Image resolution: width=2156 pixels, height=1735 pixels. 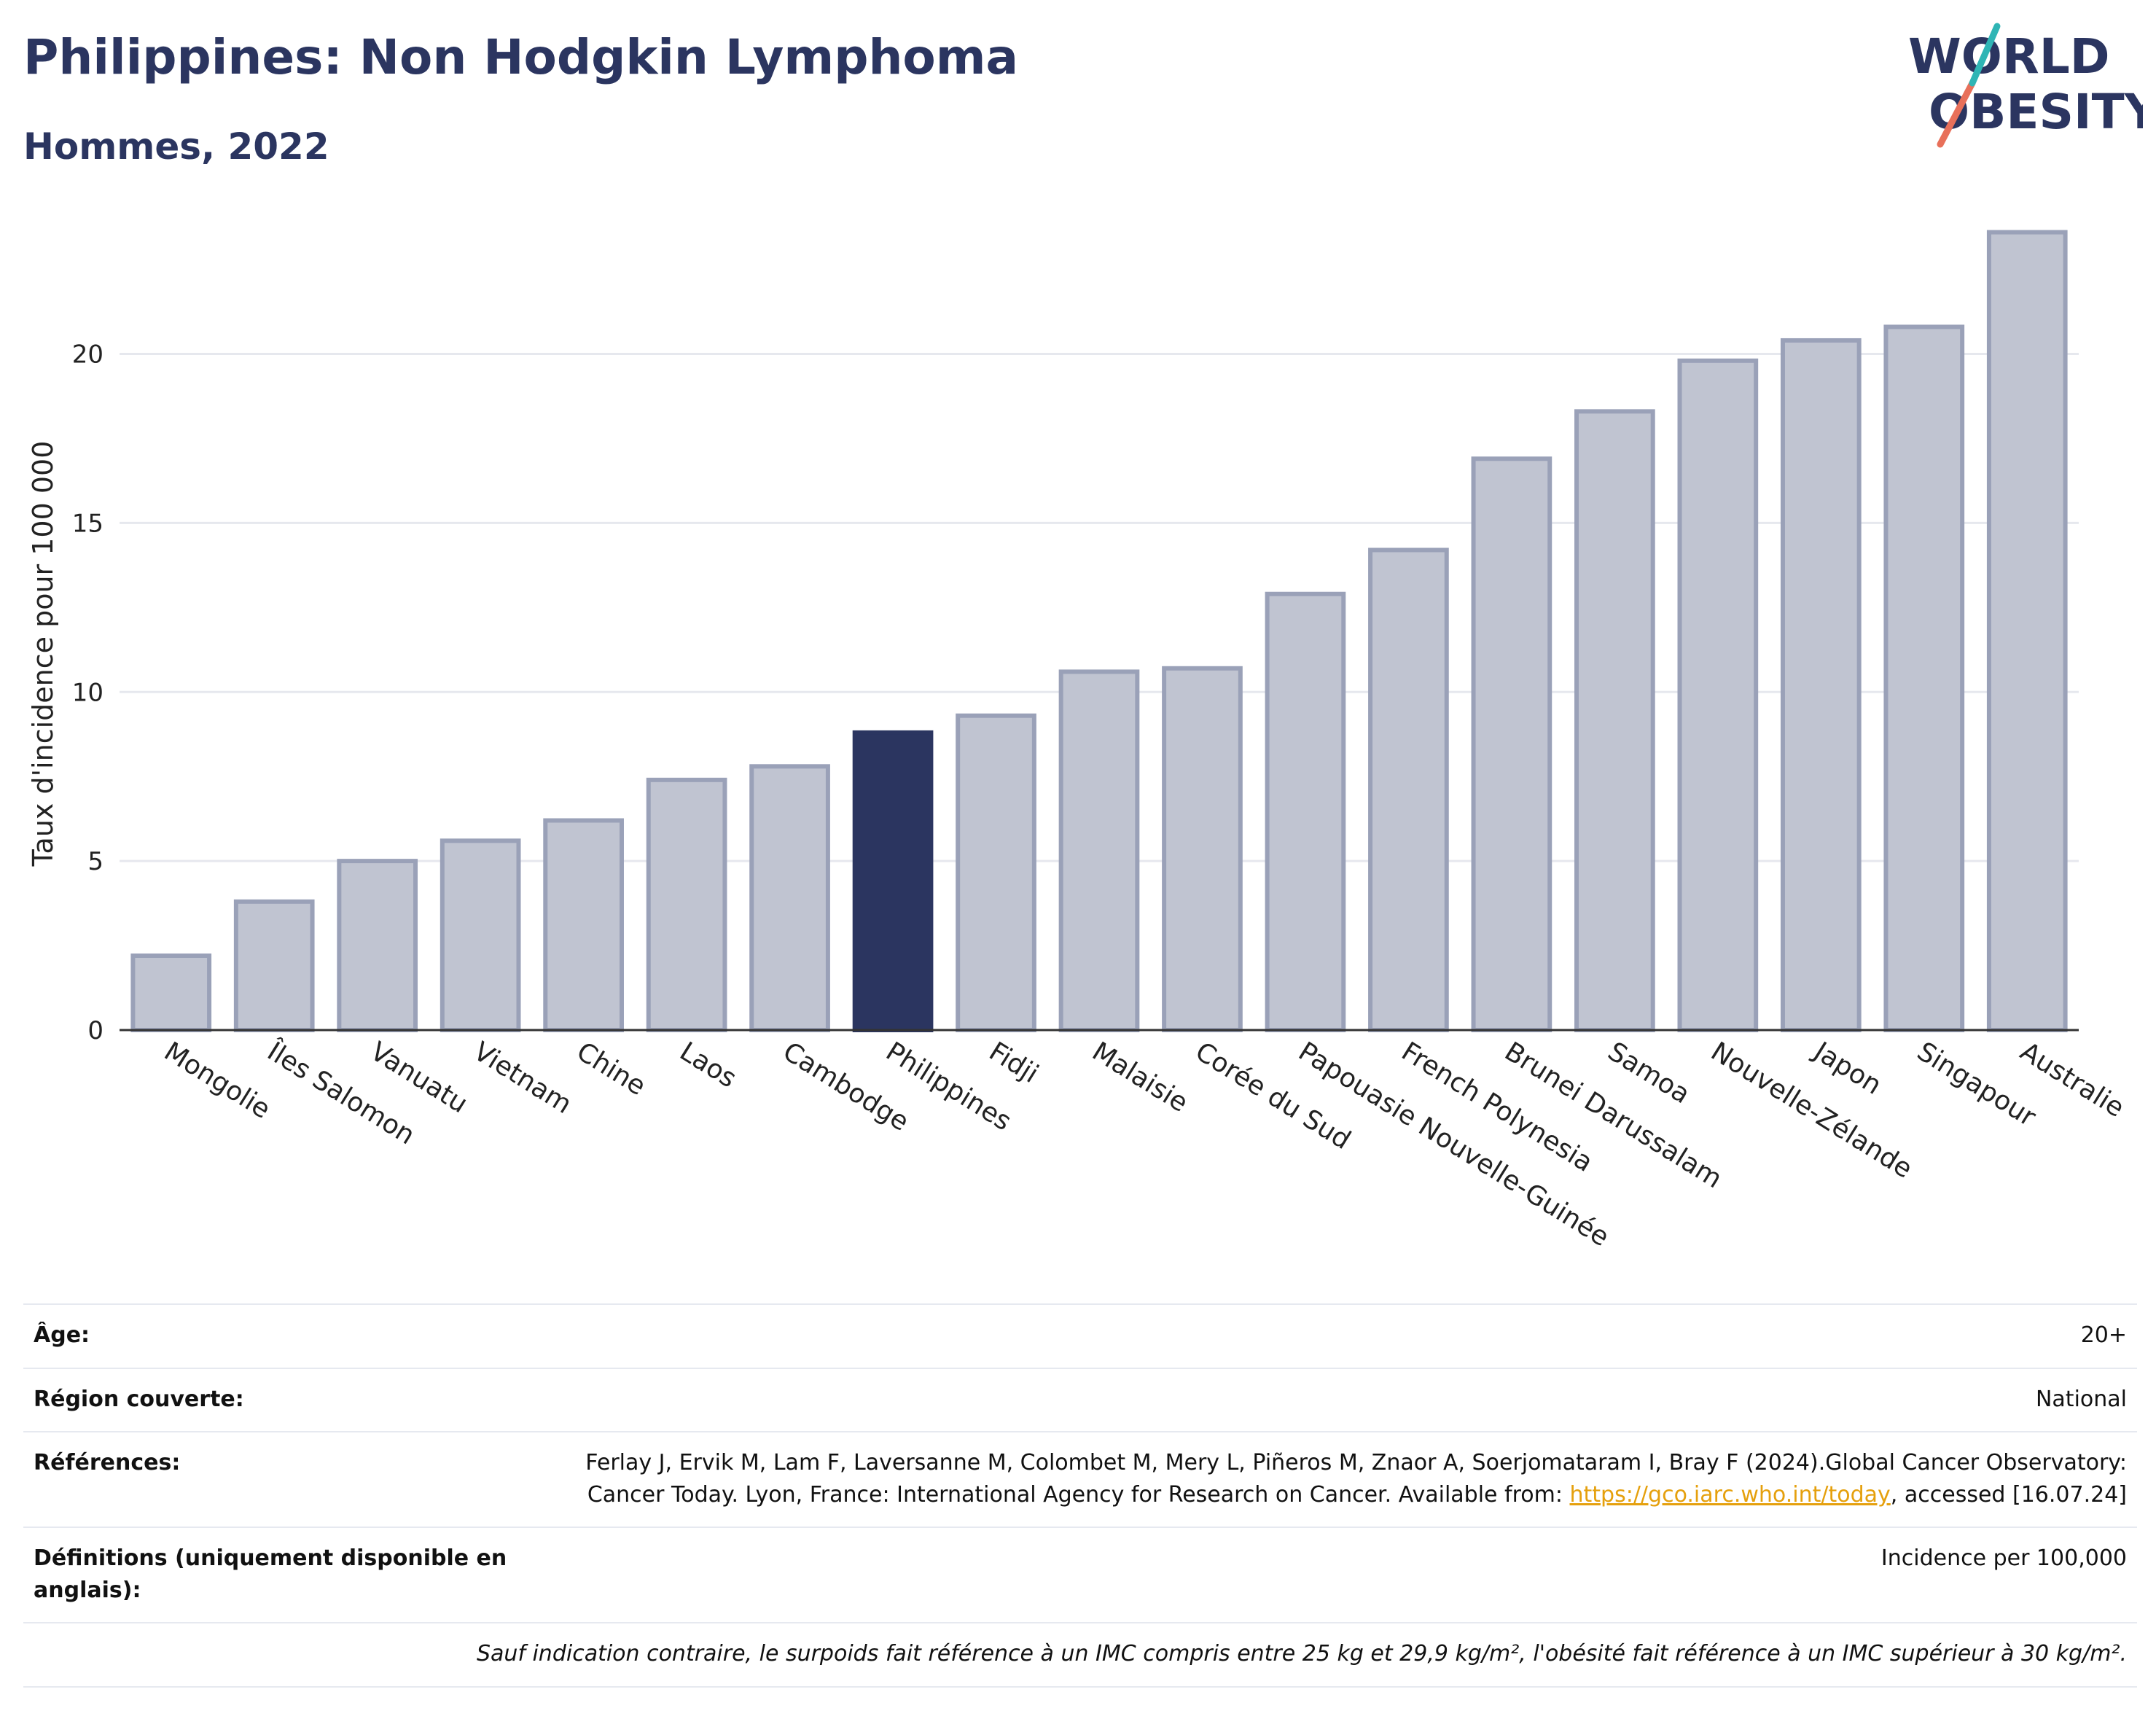 What do you see at coordinates (2027, 631) in the screenshot?
I see `bar-australie` at bounding box center [2027, 631].